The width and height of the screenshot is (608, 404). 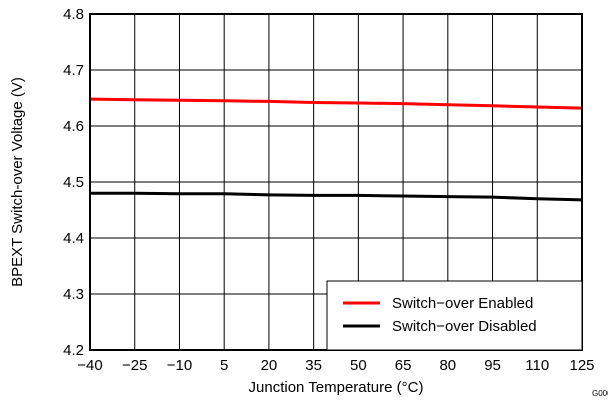 I want to click on y-tick-labels: 4.2 4.3 4.4 4.5 4.6 4.7 4.8, so click(x=73, y=182).